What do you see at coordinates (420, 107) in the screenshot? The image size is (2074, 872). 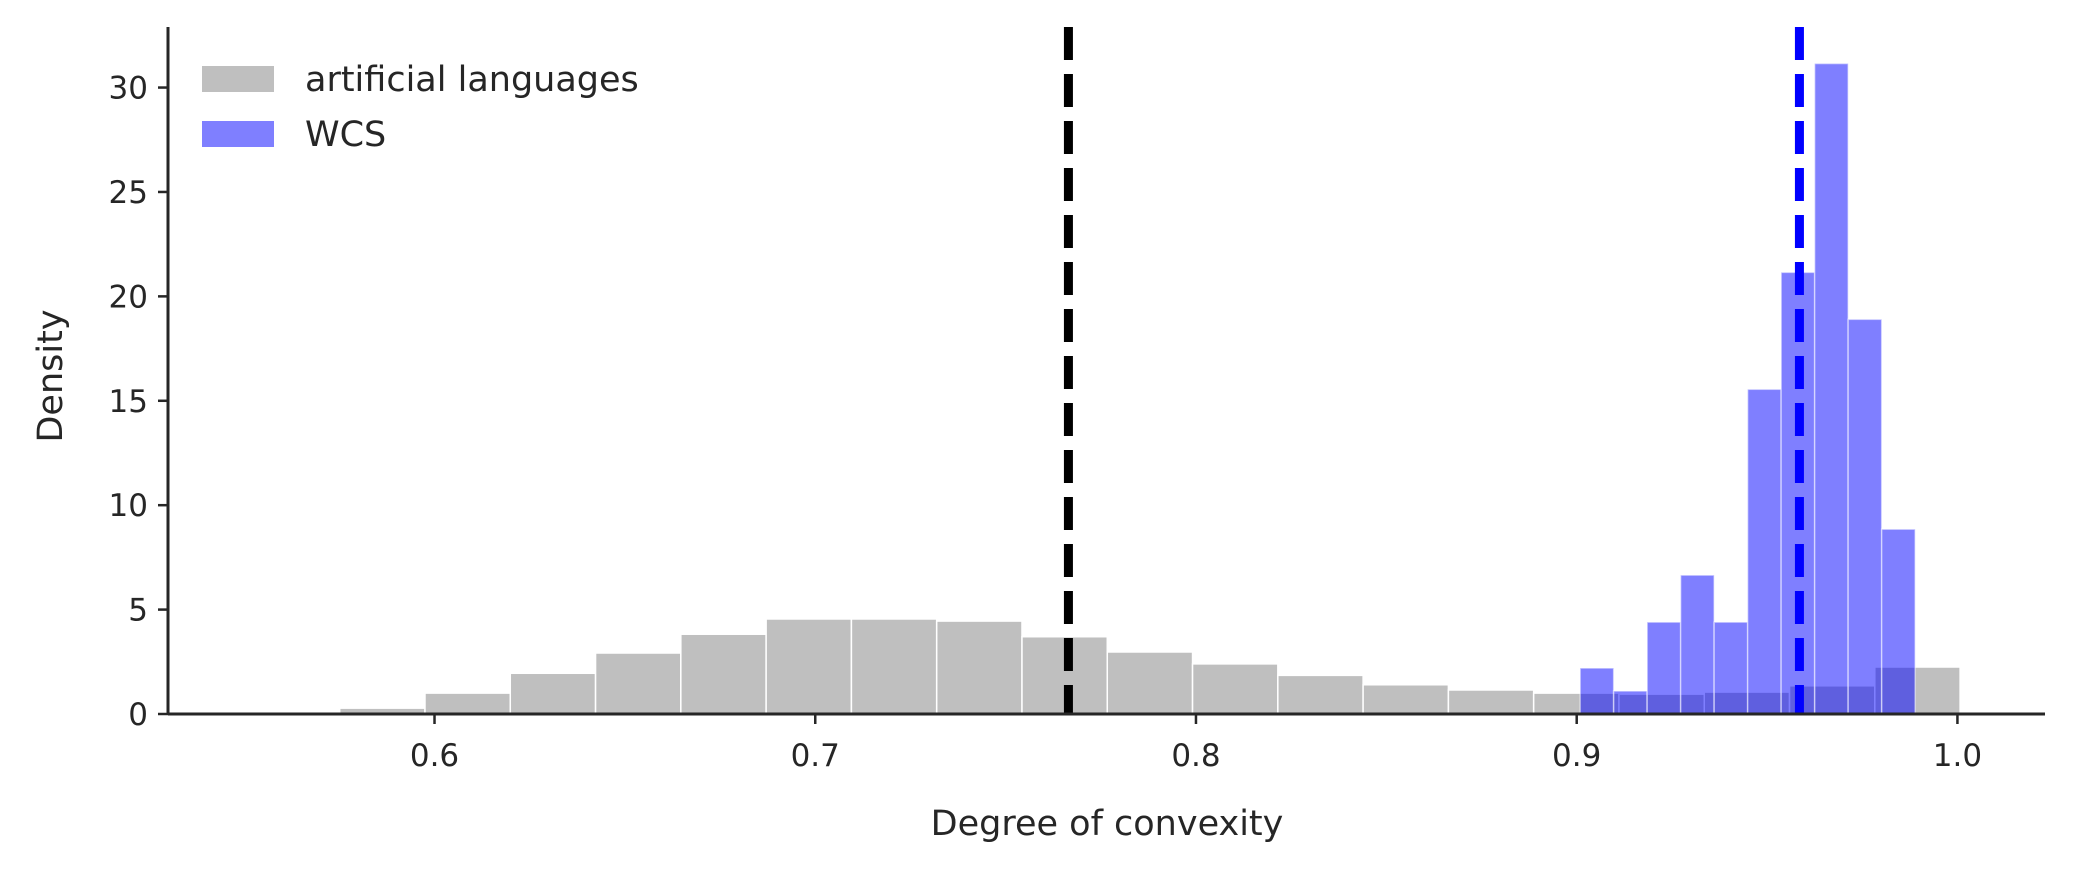 I see `legend: artificial languages WCS` at bounding box center [420, 107].